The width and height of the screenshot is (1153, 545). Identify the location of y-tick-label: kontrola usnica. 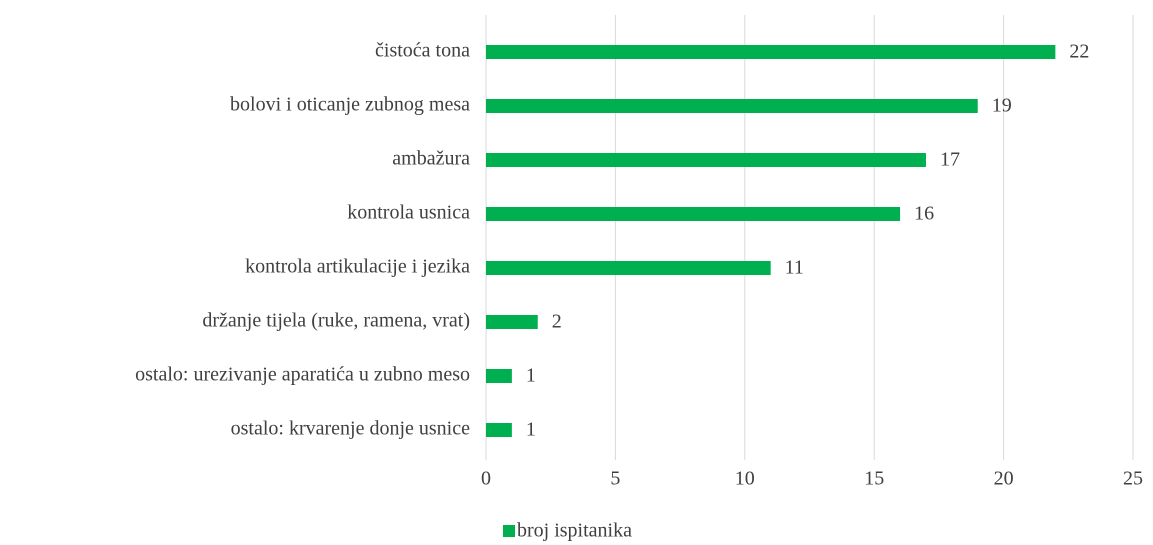
(408, 213).